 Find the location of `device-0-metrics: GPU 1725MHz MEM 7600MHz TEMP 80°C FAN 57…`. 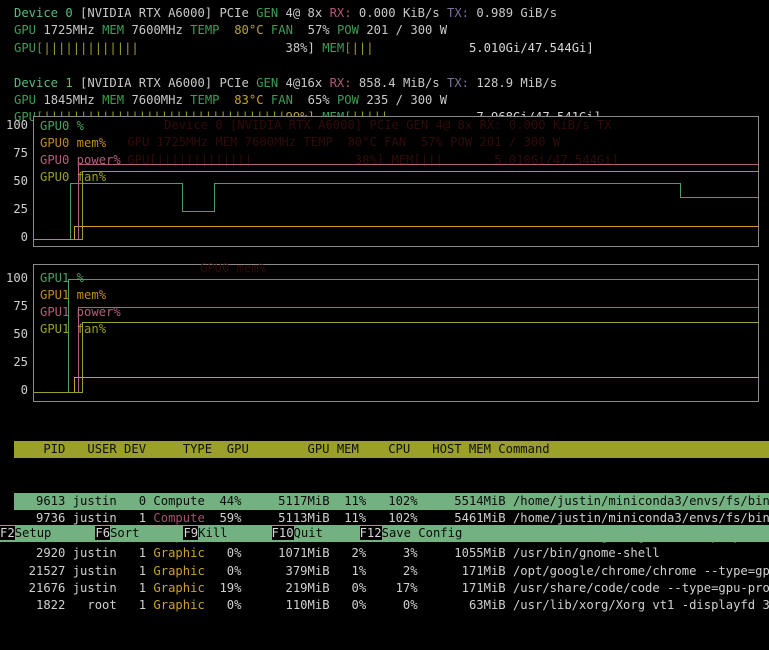

device-0-metrics: GPU 1725MHz MEM 7600MHz TEMP 80°C FAN 57… is located at coordinates (391, 30).